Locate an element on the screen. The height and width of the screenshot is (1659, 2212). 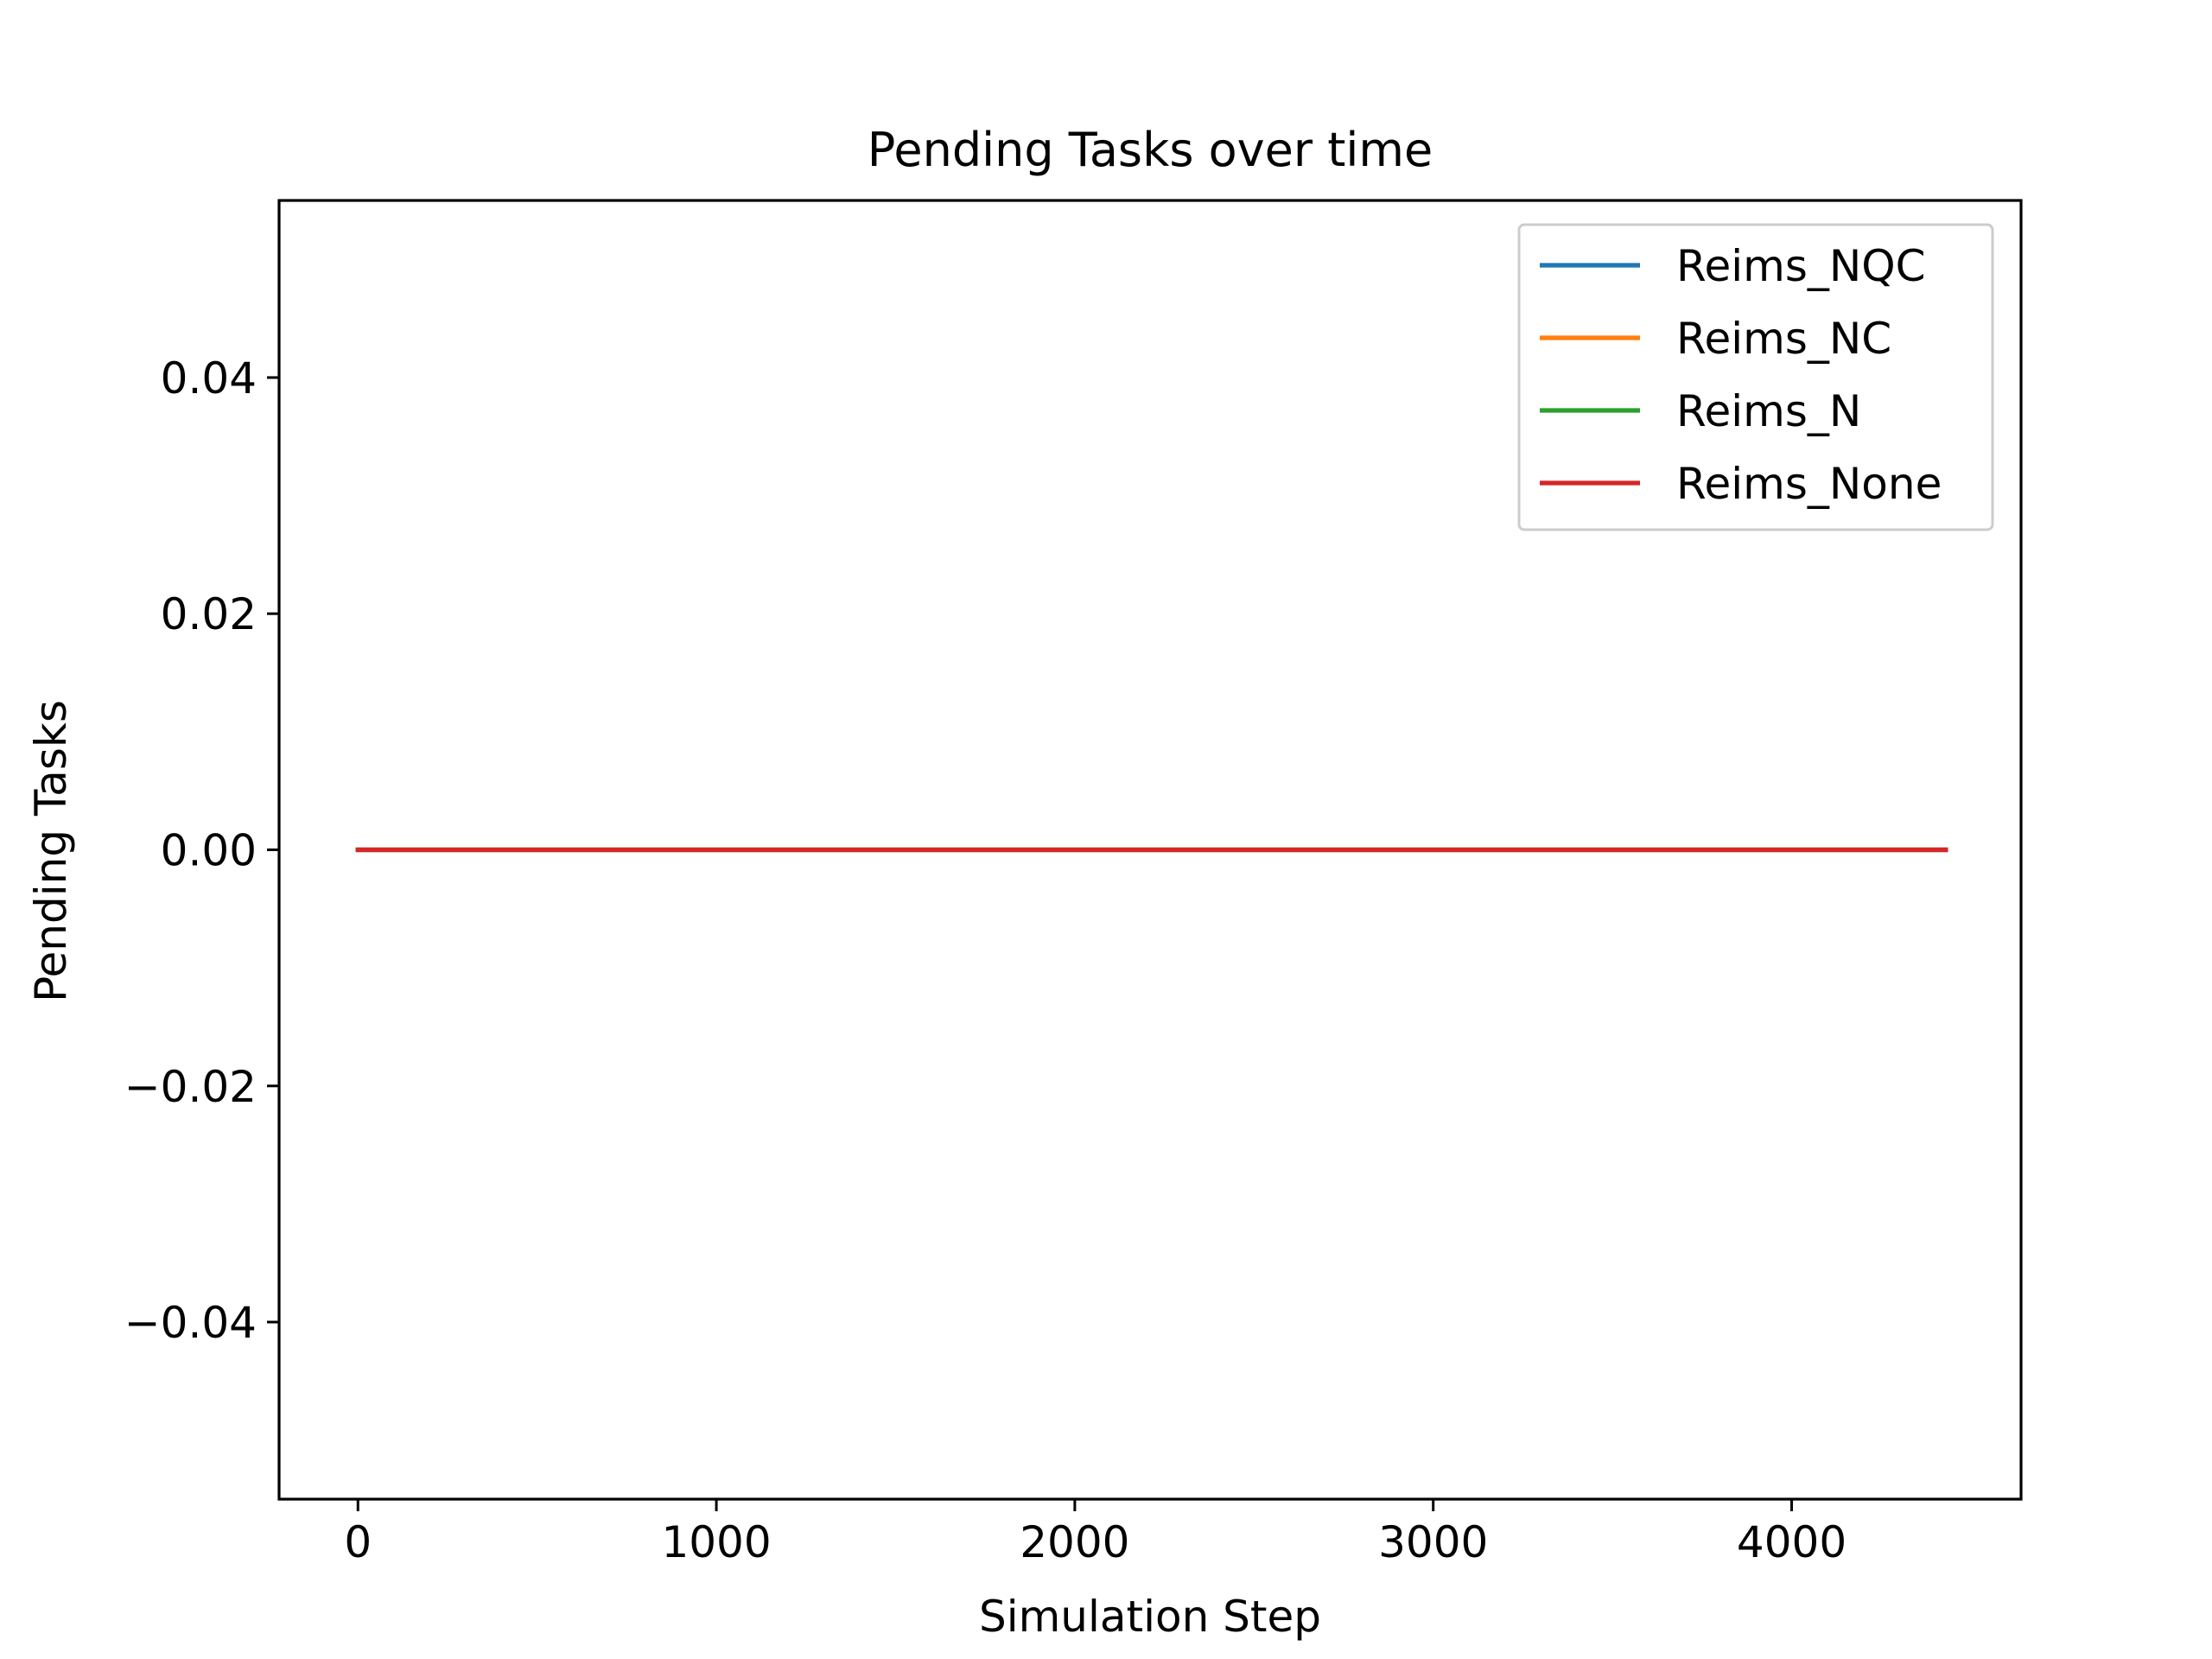
legend-label: Reims_NC is located at coordinates (1784, 339).